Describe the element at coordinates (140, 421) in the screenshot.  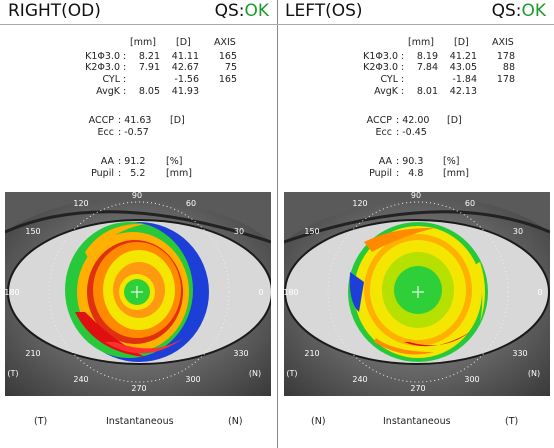
I see `right-footer-center: Instantaneous` at that location.